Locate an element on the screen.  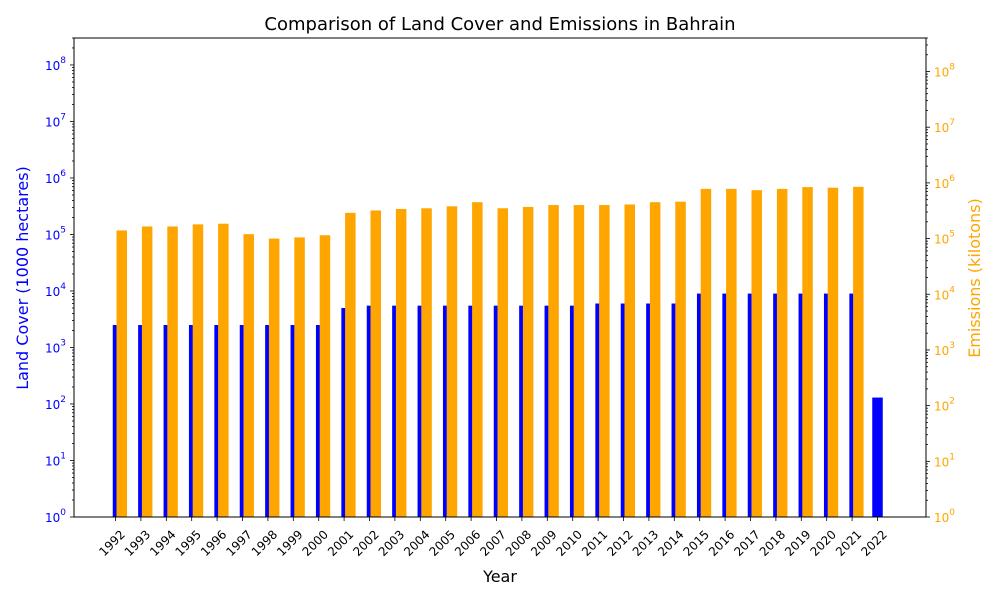
right-tick-label: 10⁰ is located at coordinates (944, 516).